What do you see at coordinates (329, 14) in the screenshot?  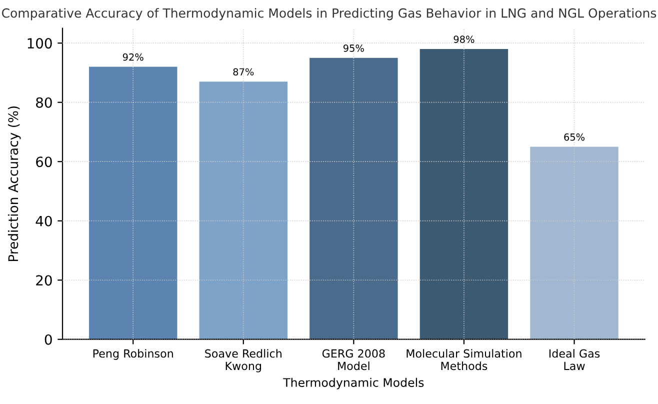 I see `chart-title: Comparative Accuracy of Thermodynamic Models in Predicting Gas Behavior in LNG and NGL Operations` at bounding box center [329, 14].